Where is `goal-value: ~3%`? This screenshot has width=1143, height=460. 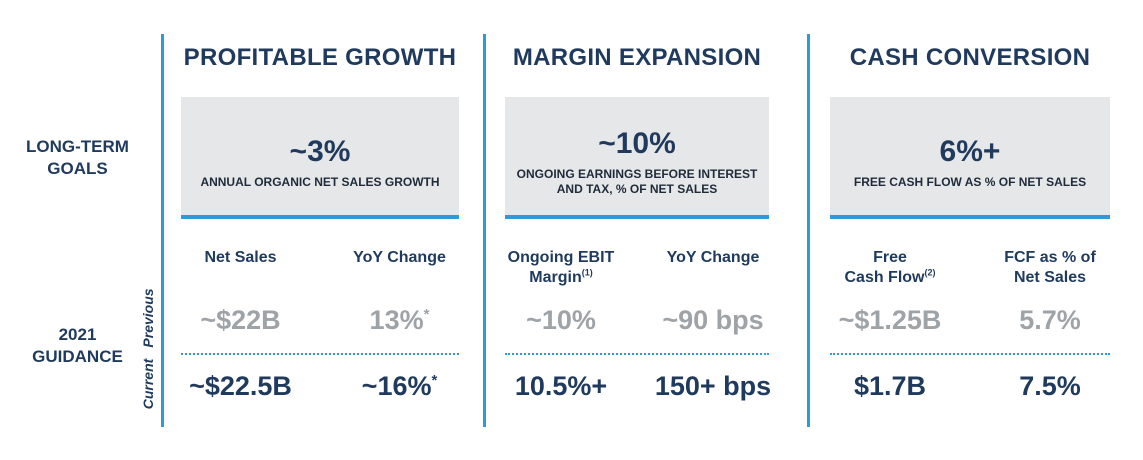
goal-value: ~3% is located at coordinates (320, 151).